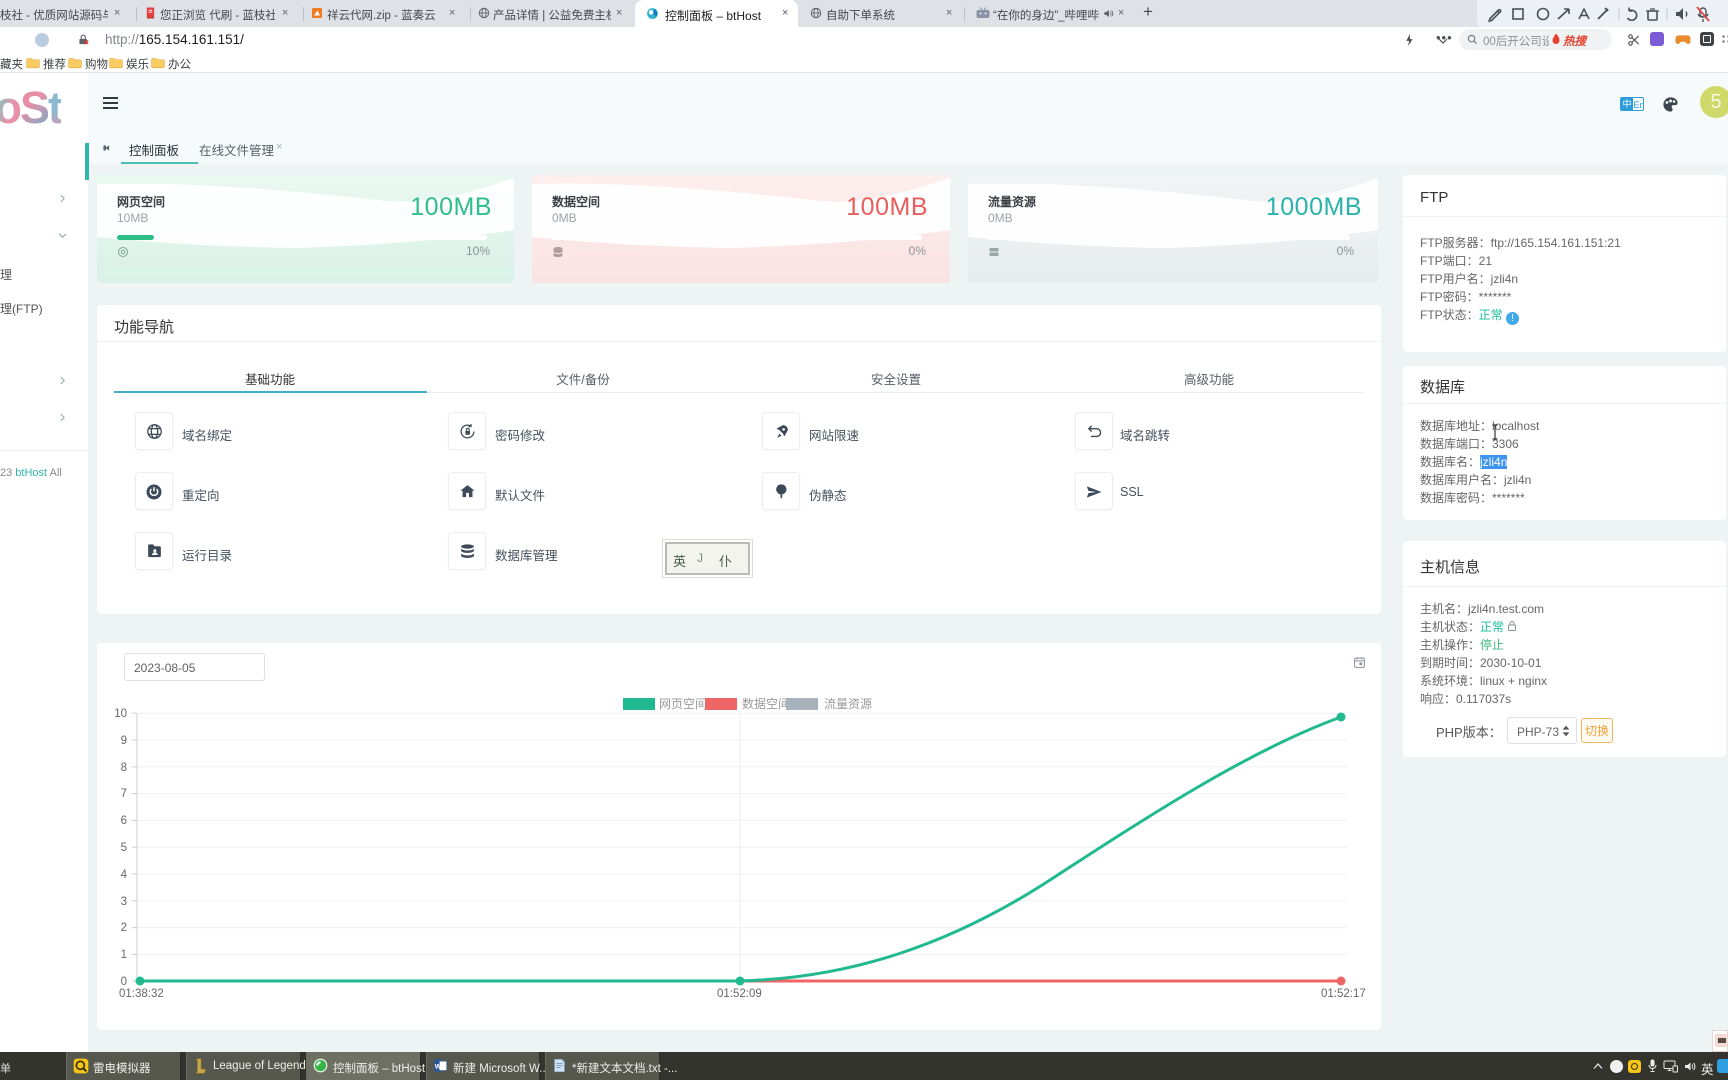 Image resolution: width=1728 pixels, height=1080 pixels. Describe the element at coordinates (124, 982) in the screenshot. I see `svg-text: 0` at that location.